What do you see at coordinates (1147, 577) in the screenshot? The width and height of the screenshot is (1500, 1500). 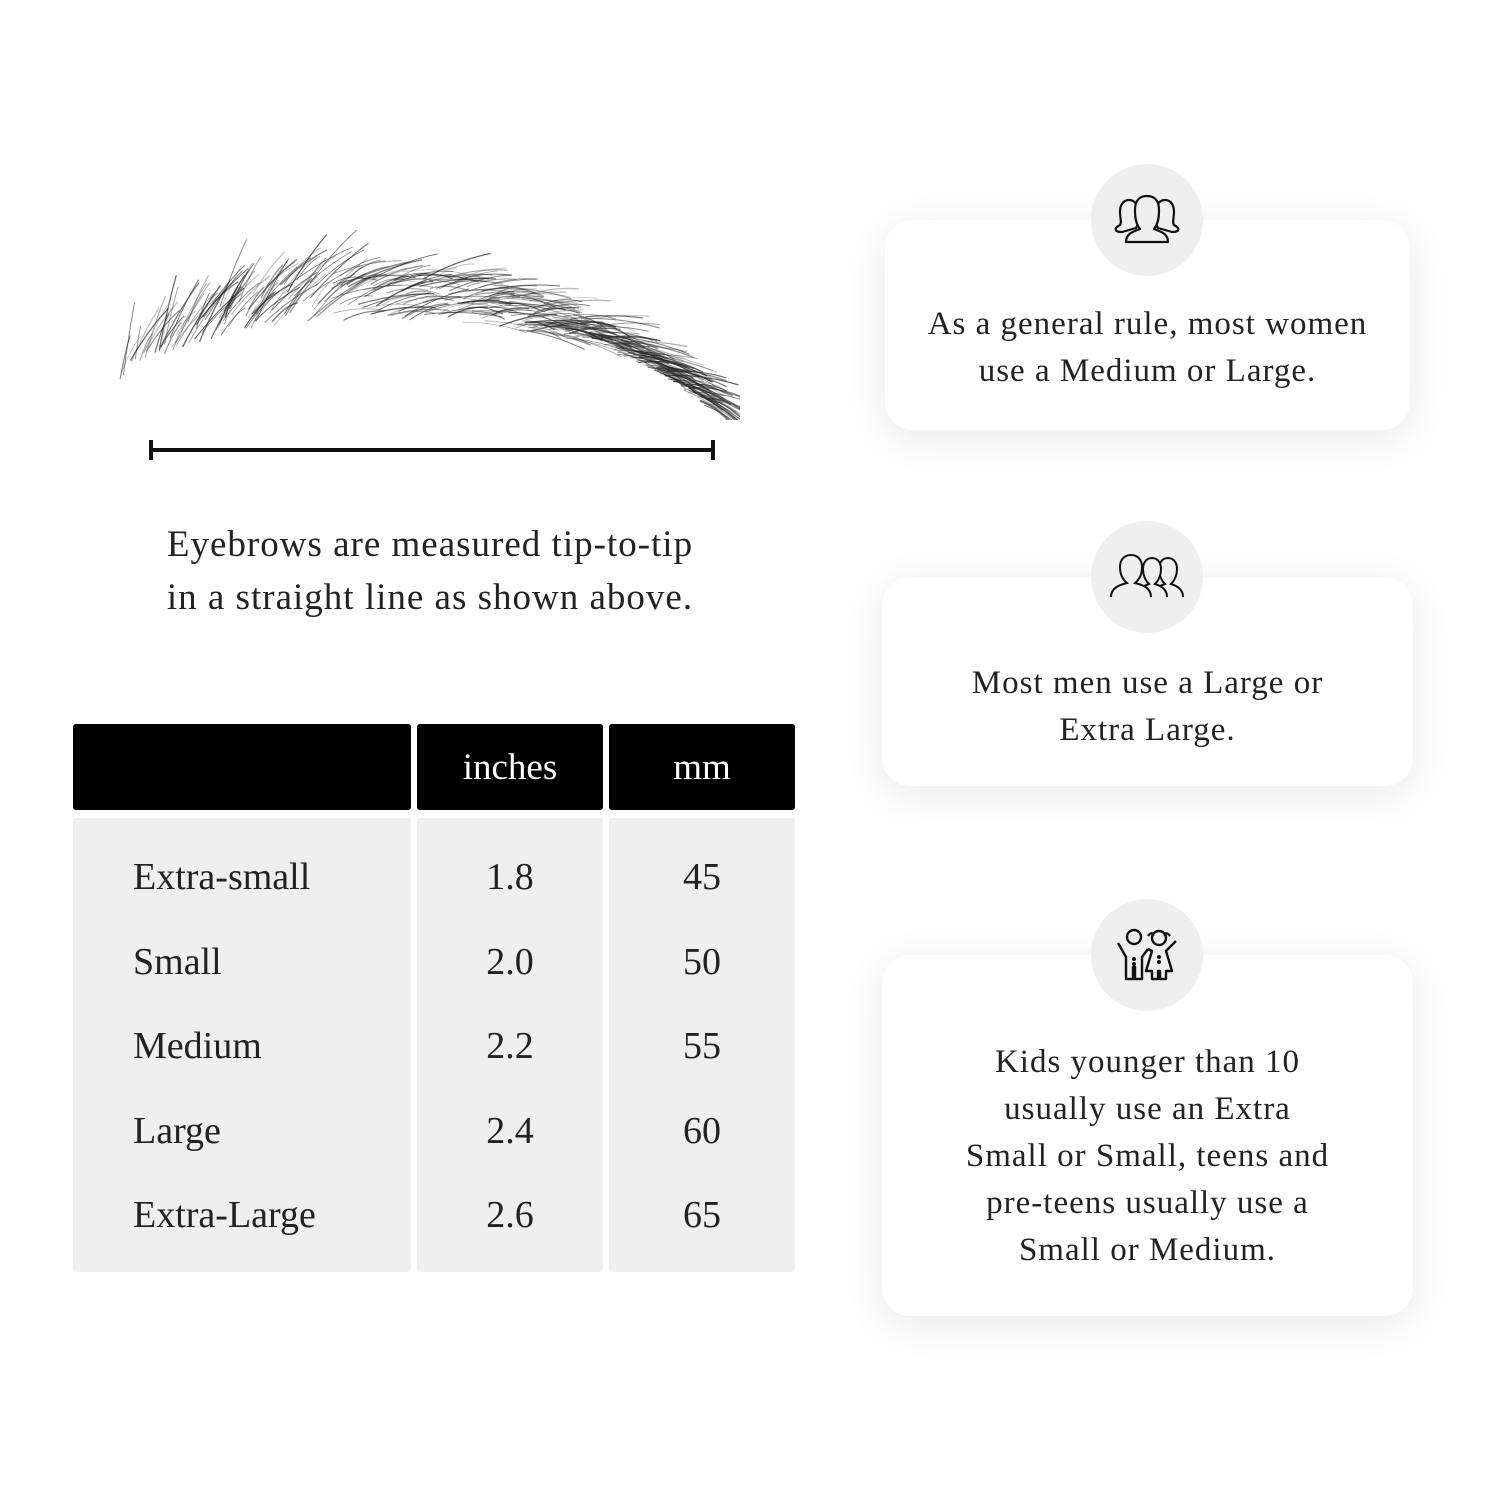 I see `men-group-icon` at bounding box center [1147, 577].